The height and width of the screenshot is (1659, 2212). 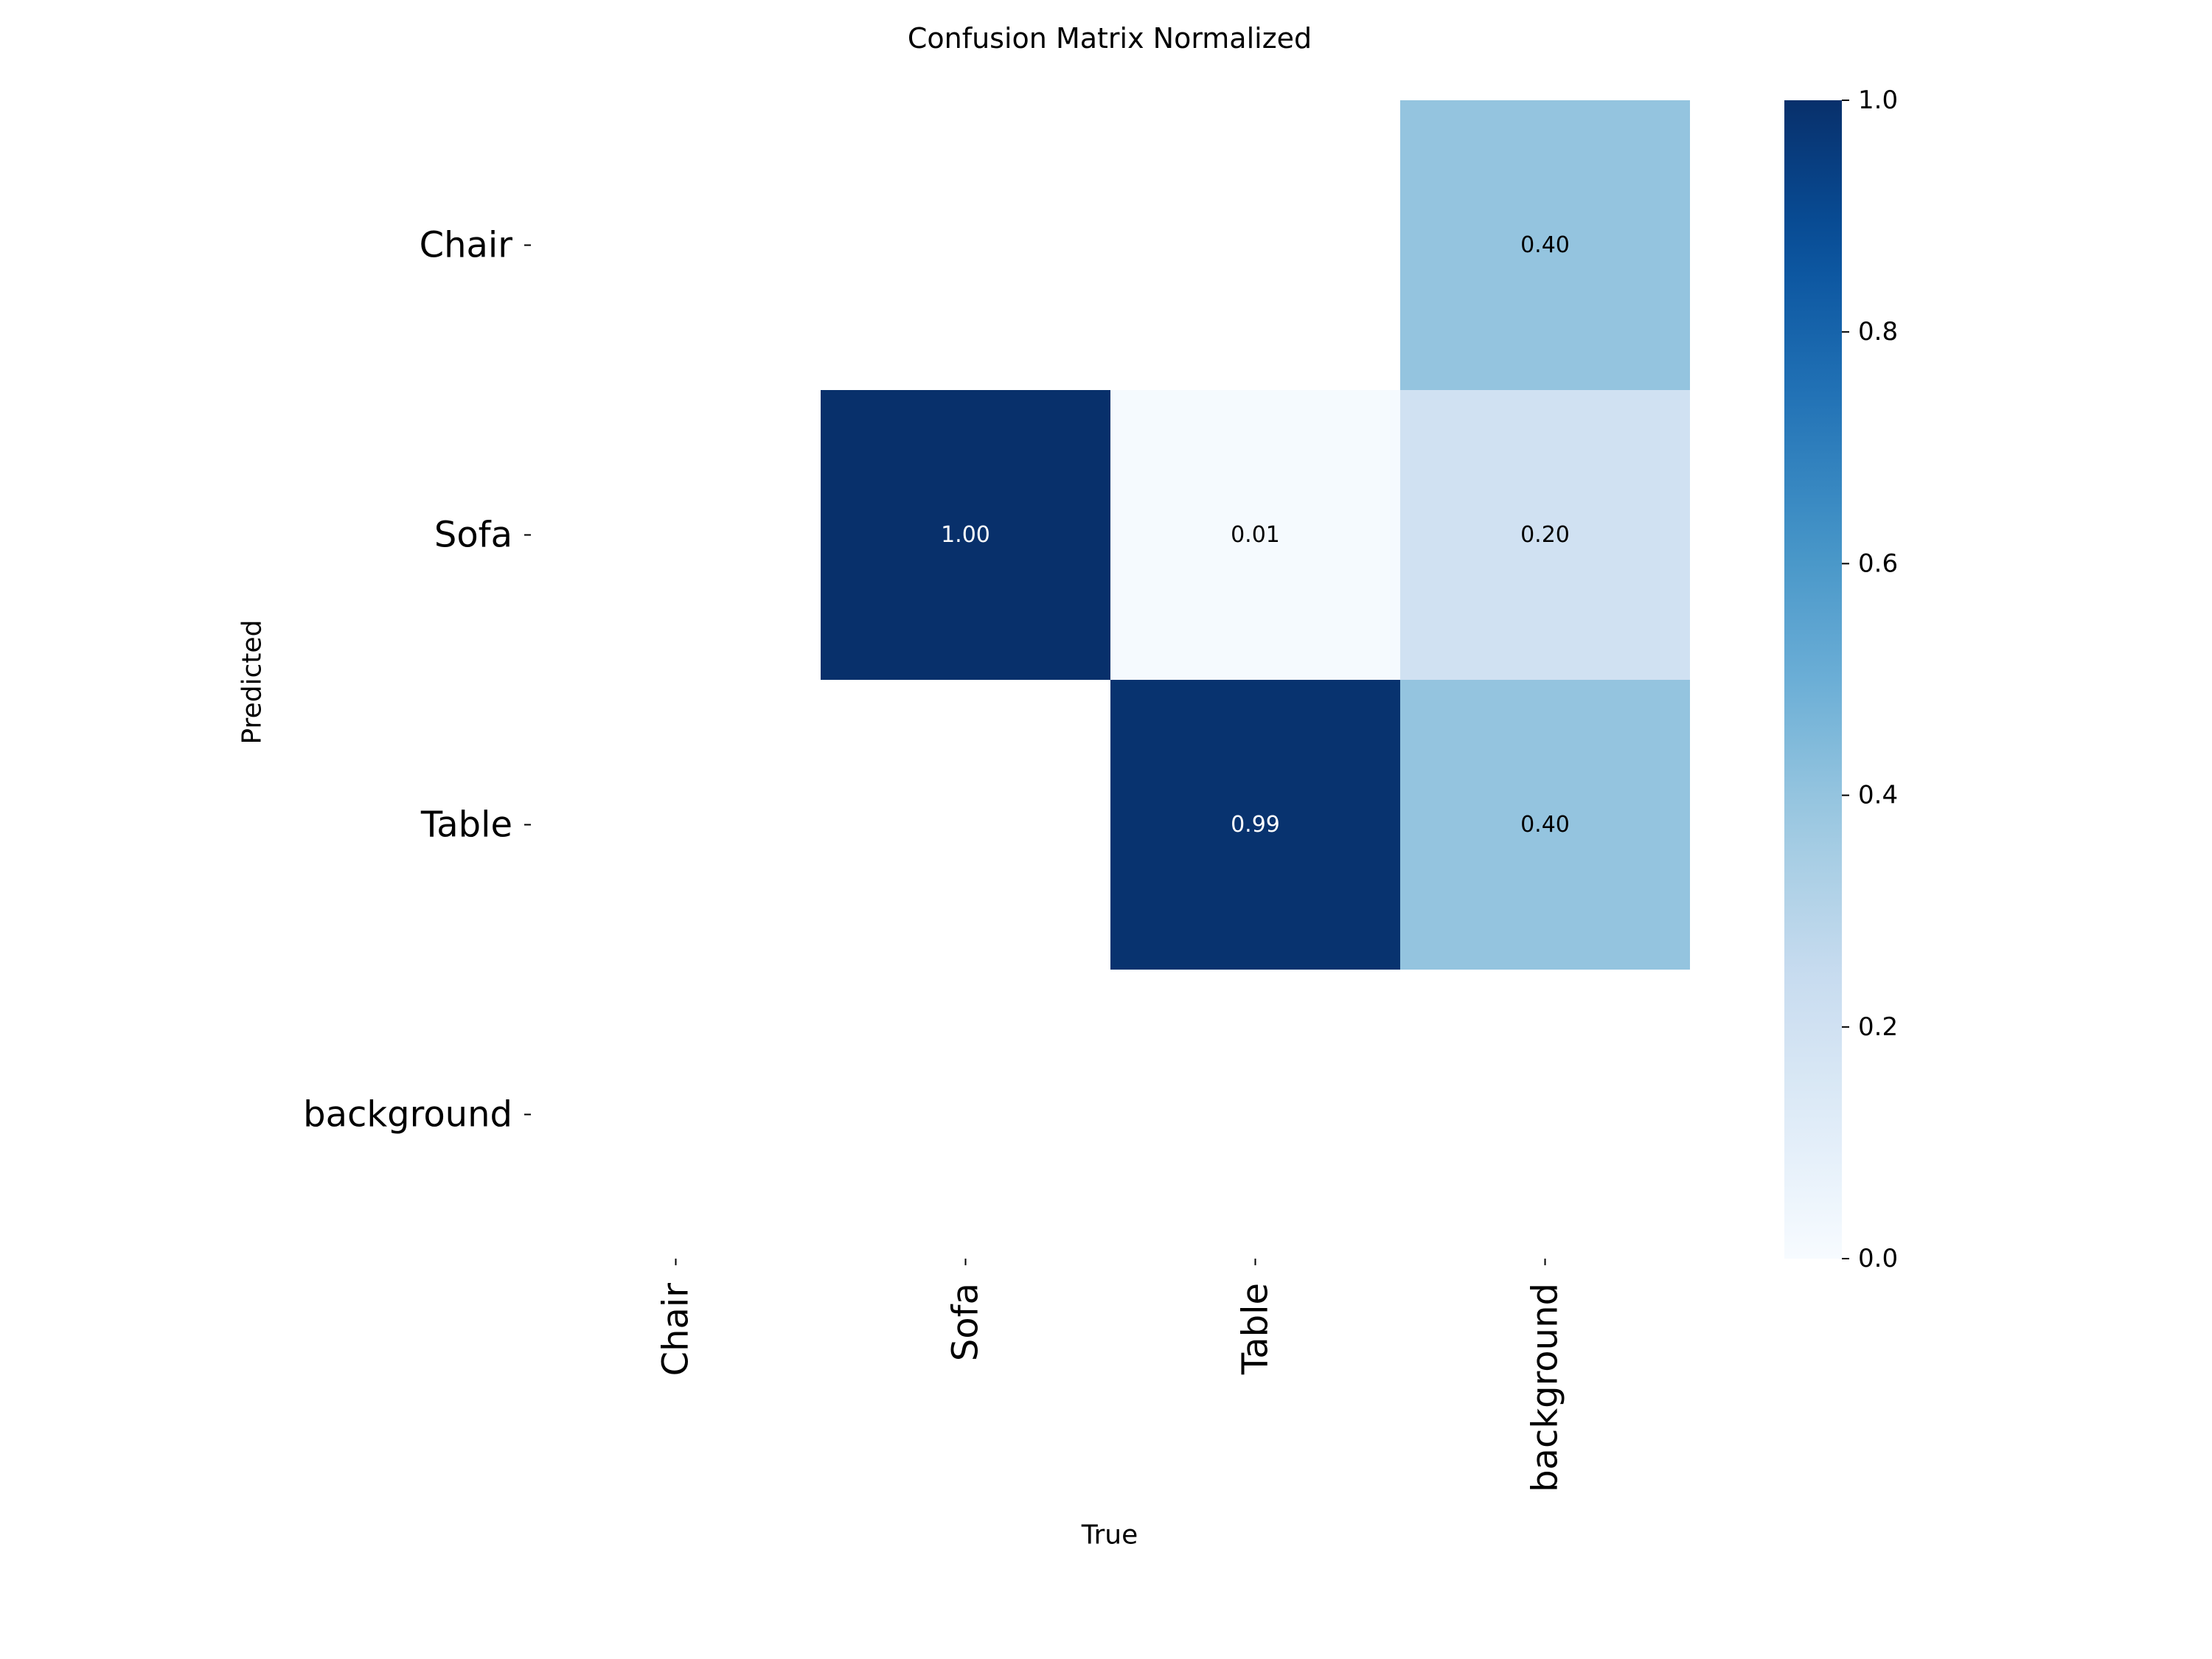 What do you see at coordinates (1878, 1027) in the screenshot?
I see `colorbar-tick-label: 0.2` at bounding box center [1878, 1027].